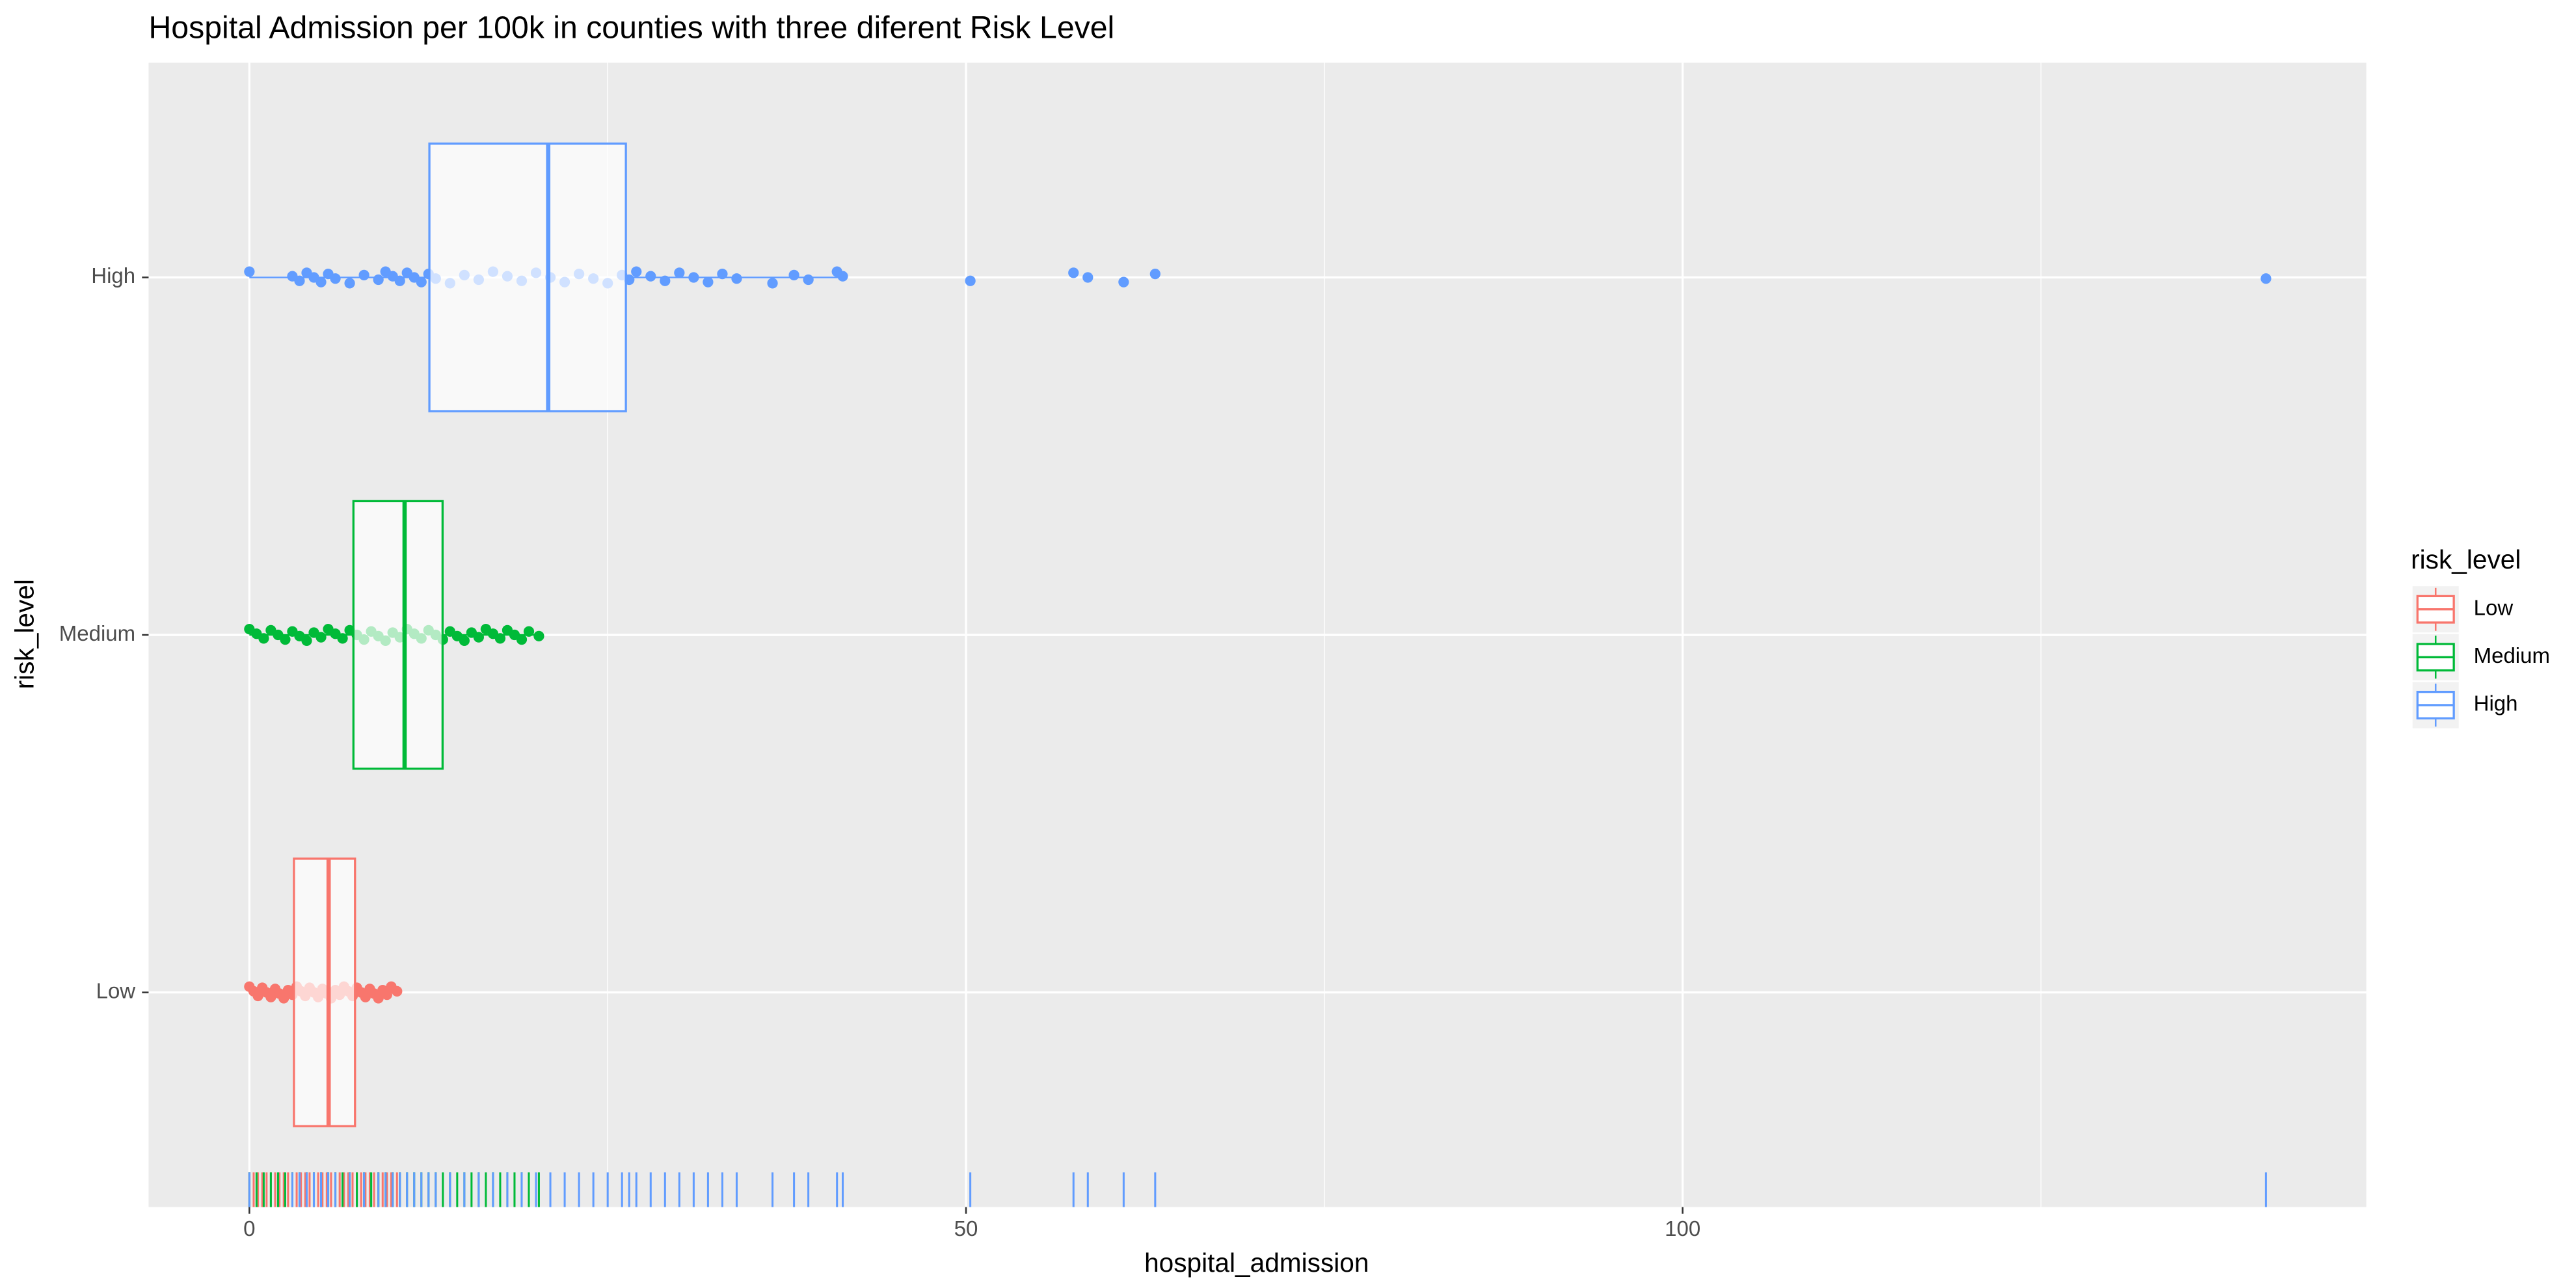 The width and height of the screenshot is (2576, 1288). I want to click on legend-label: Low, so click(2494, 607).